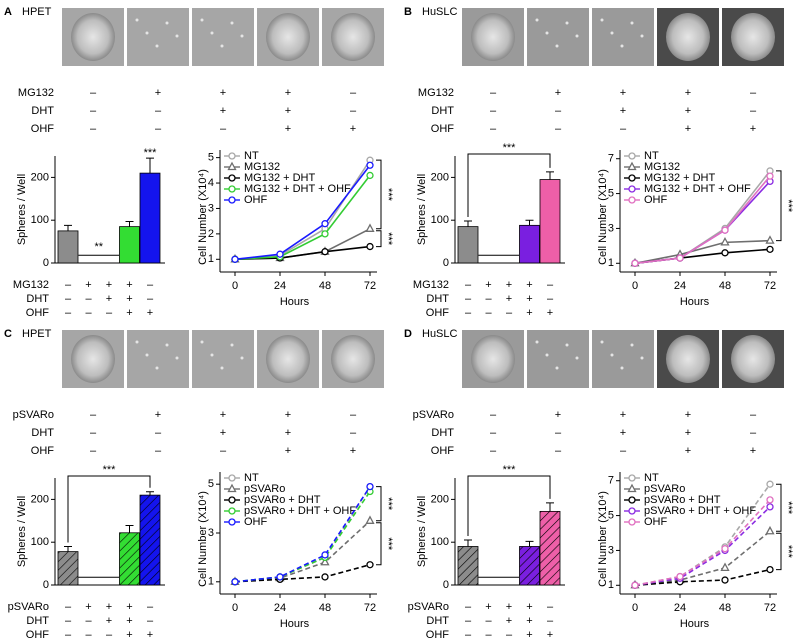 Image resolution: width=800 pixels, height=643 pixels. Describe the element at coordinates (611, 263) in the screenshot. I see `y-tick-label: 1` at that location.